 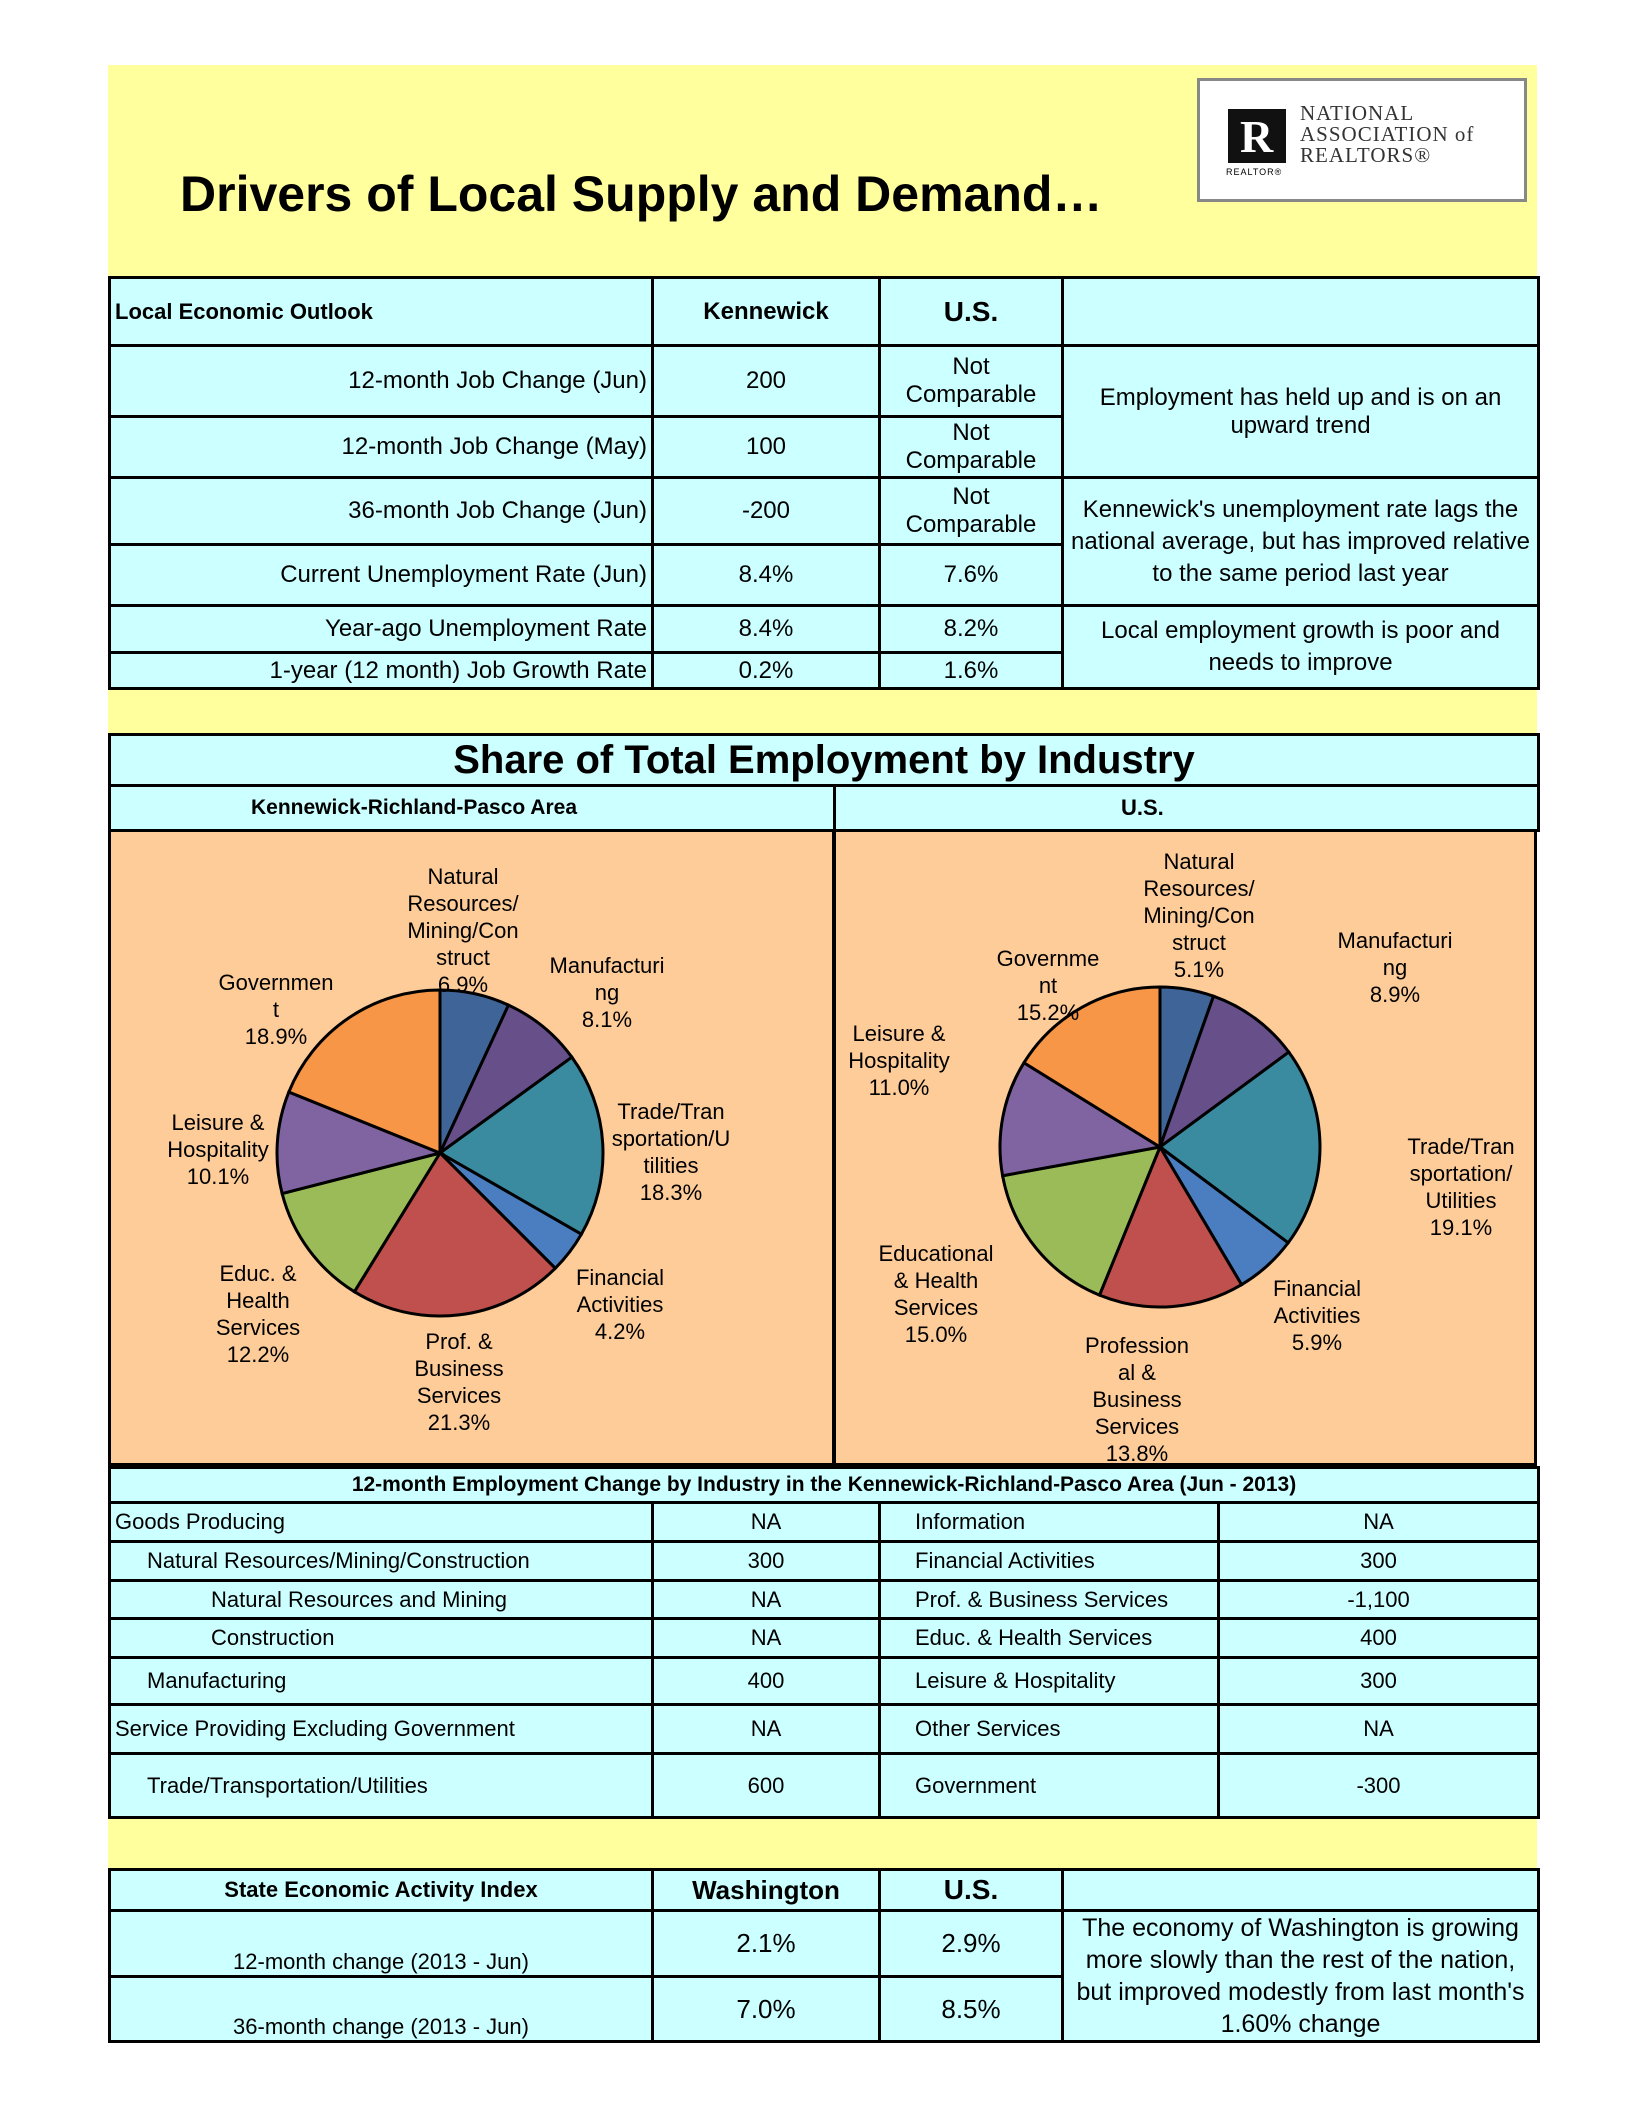 I want to click on pie-slice-label: Governmen t 18.9%, so click(x=276, y=1009).